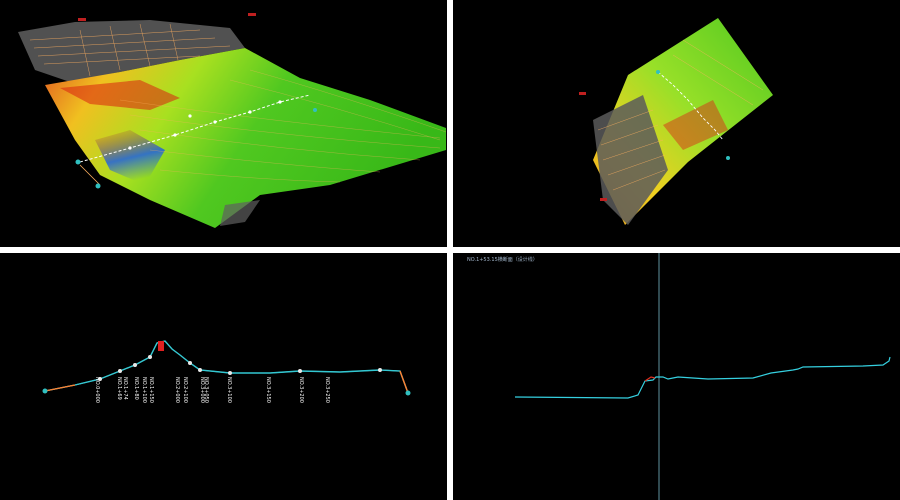  I want to click on station-label: NO.2+000, so click(177, 390).